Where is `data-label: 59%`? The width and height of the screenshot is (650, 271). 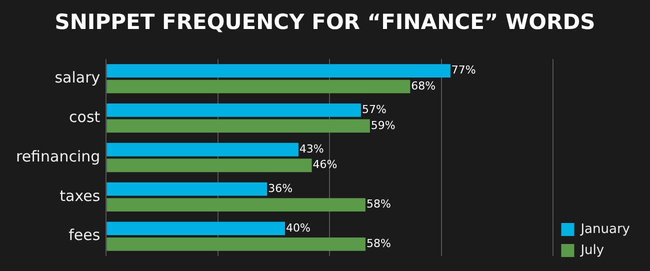
data-label: 59% is located at coordinates (383, 125).